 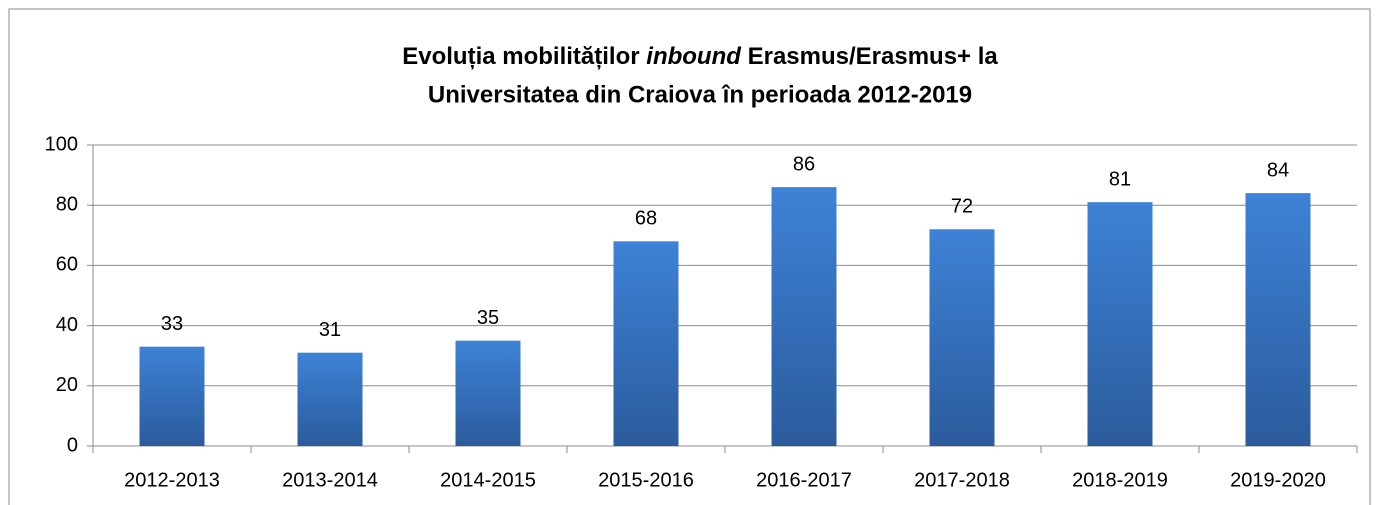 I want to click on x-tick-label: 2017-2018, so click(x=962, y=480).